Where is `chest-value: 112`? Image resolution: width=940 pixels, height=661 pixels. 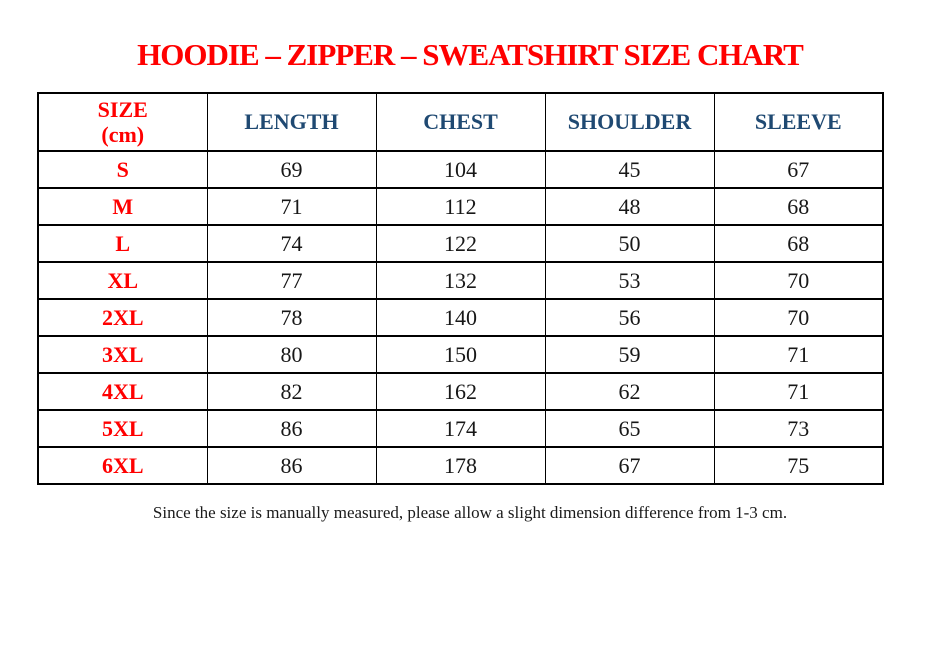
chest-value: 112 is located at coordinates (460, 207).